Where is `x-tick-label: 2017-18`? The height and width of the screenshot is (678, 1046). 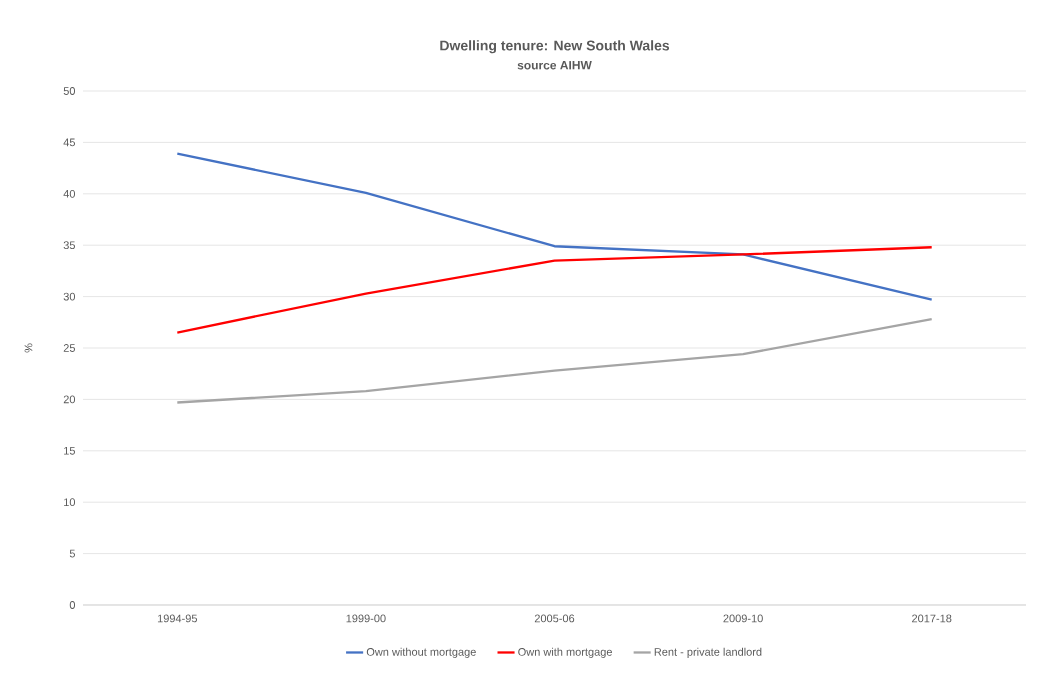
x-tick-label: 2017-18 is located at coordinates (932, 618).